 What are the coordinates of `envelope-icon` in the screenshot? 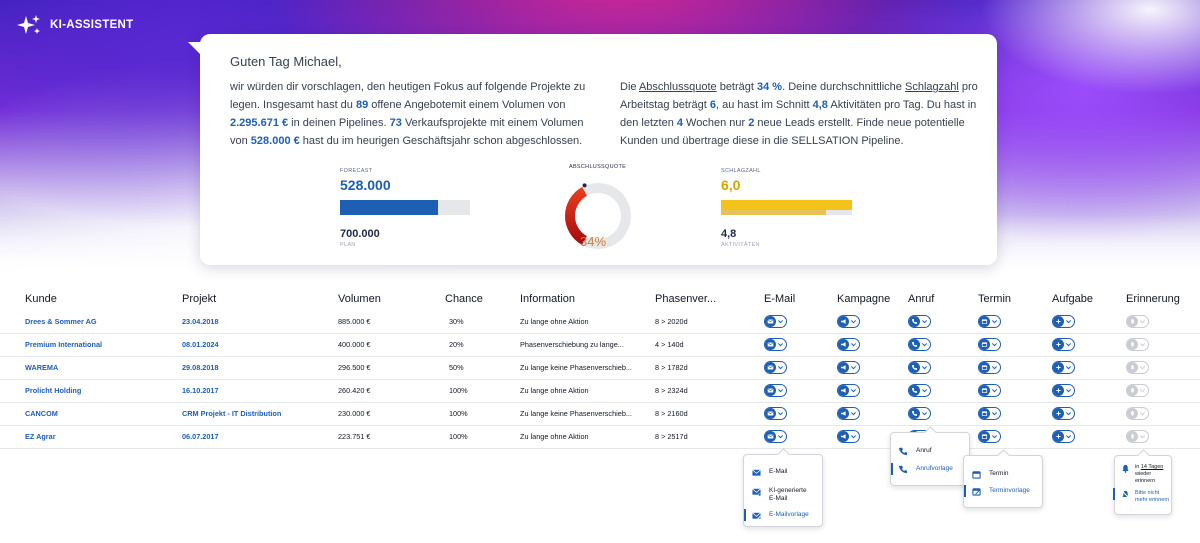 It's located at (756, 472).